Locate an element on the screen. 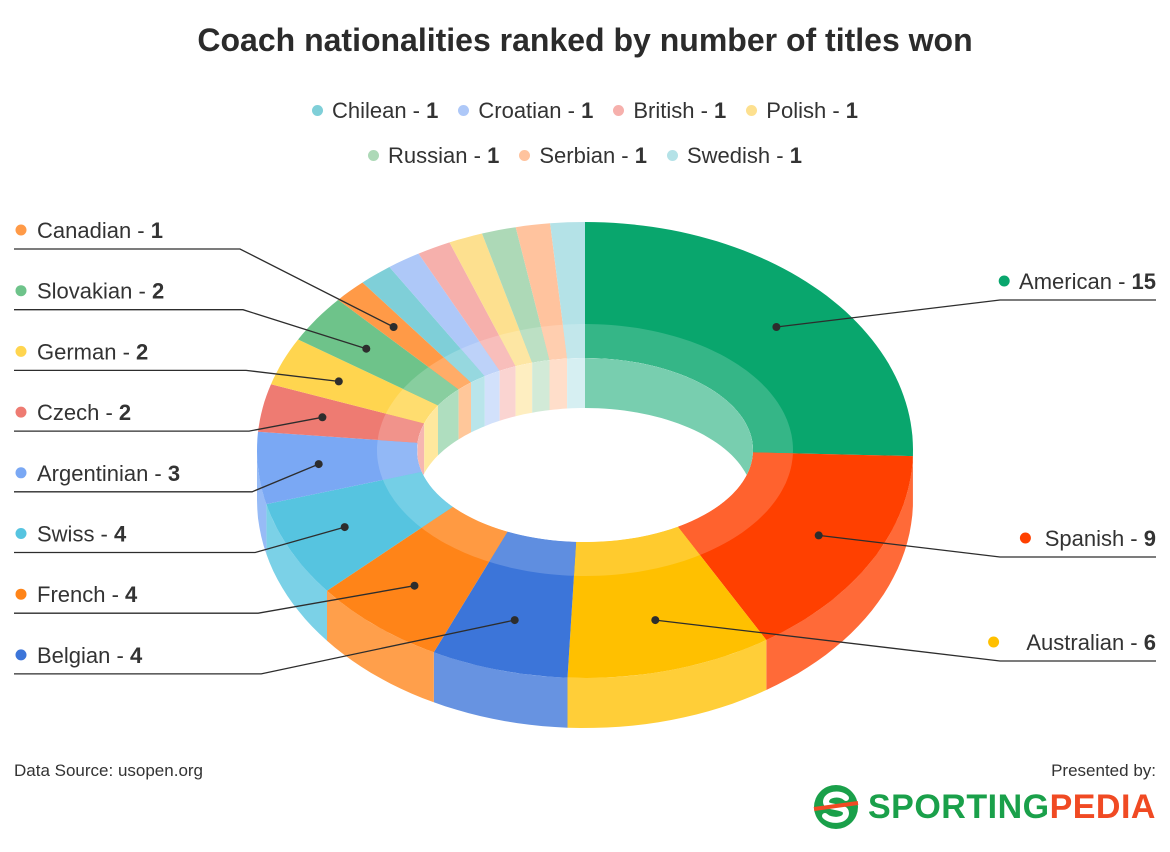 This screenshot has width=1170, height=852. leader-line-australian is located at coordinates (905, 640).